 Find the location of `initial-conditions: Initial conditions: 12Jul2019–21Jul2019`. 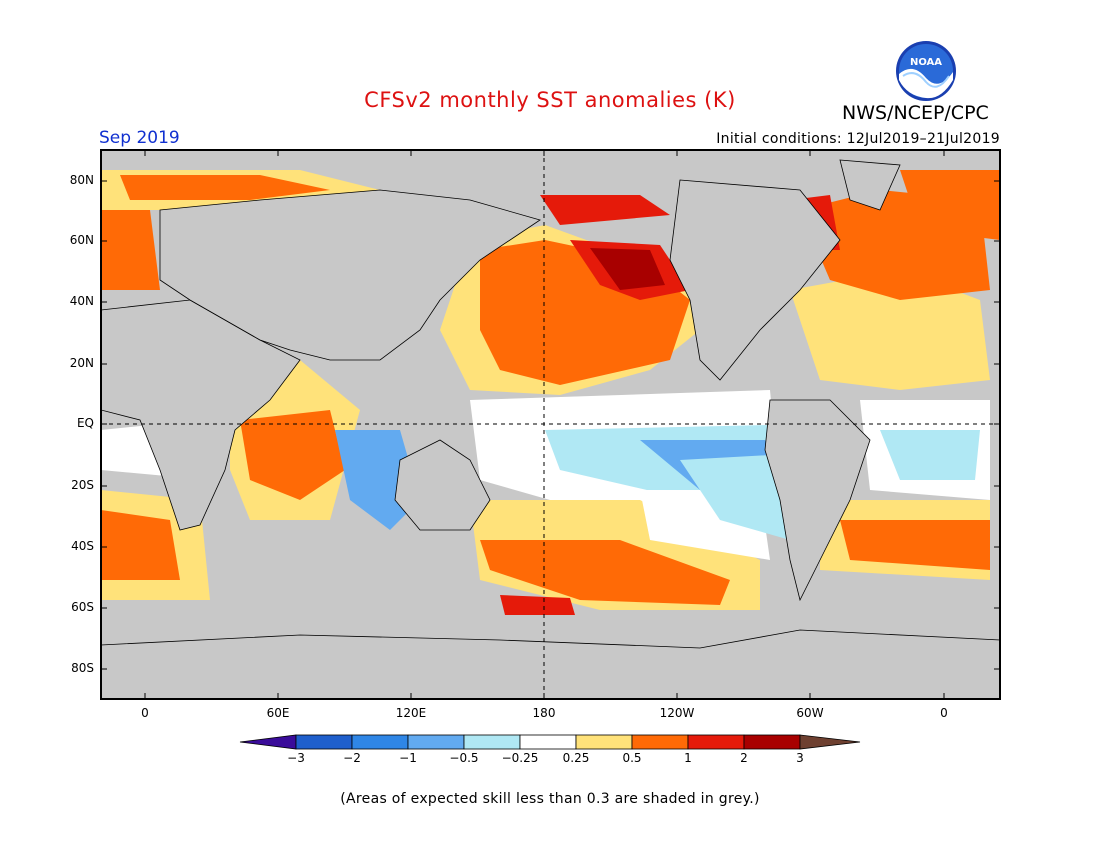

initial-conditions: Initial conditions: 12Jul2019–21Jul2019 is located at coordinates (858, 139).